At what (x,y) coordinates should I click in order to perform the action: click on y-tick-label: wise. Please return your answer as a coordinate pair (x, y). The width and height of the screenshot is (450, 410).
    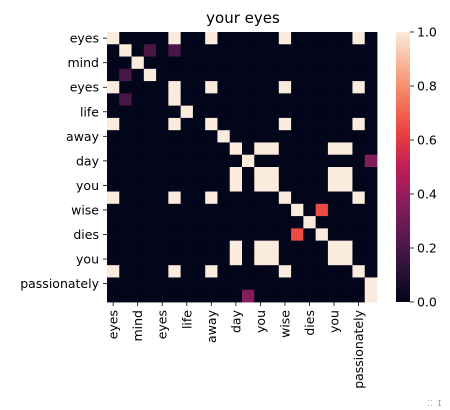
    Looking at the image, I should click on (85, 209).